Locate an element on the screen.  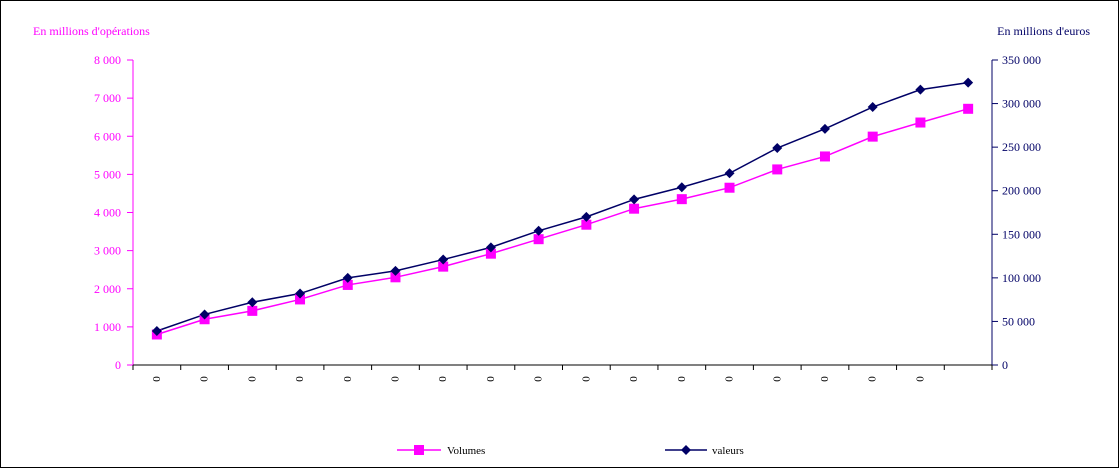
left-tick-label: 3 000 is located at coordinates (107, 251).